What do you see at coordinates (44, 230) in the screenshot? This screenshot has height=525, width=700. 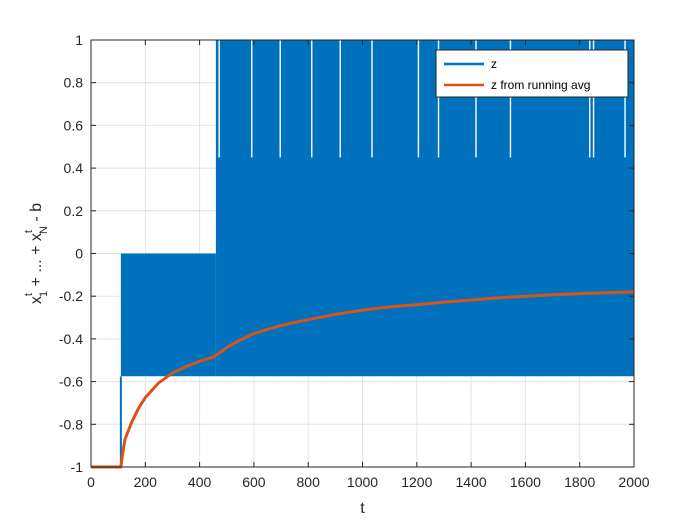 I see `y-label-xN-sub: N` at bounding box center [44, 230].